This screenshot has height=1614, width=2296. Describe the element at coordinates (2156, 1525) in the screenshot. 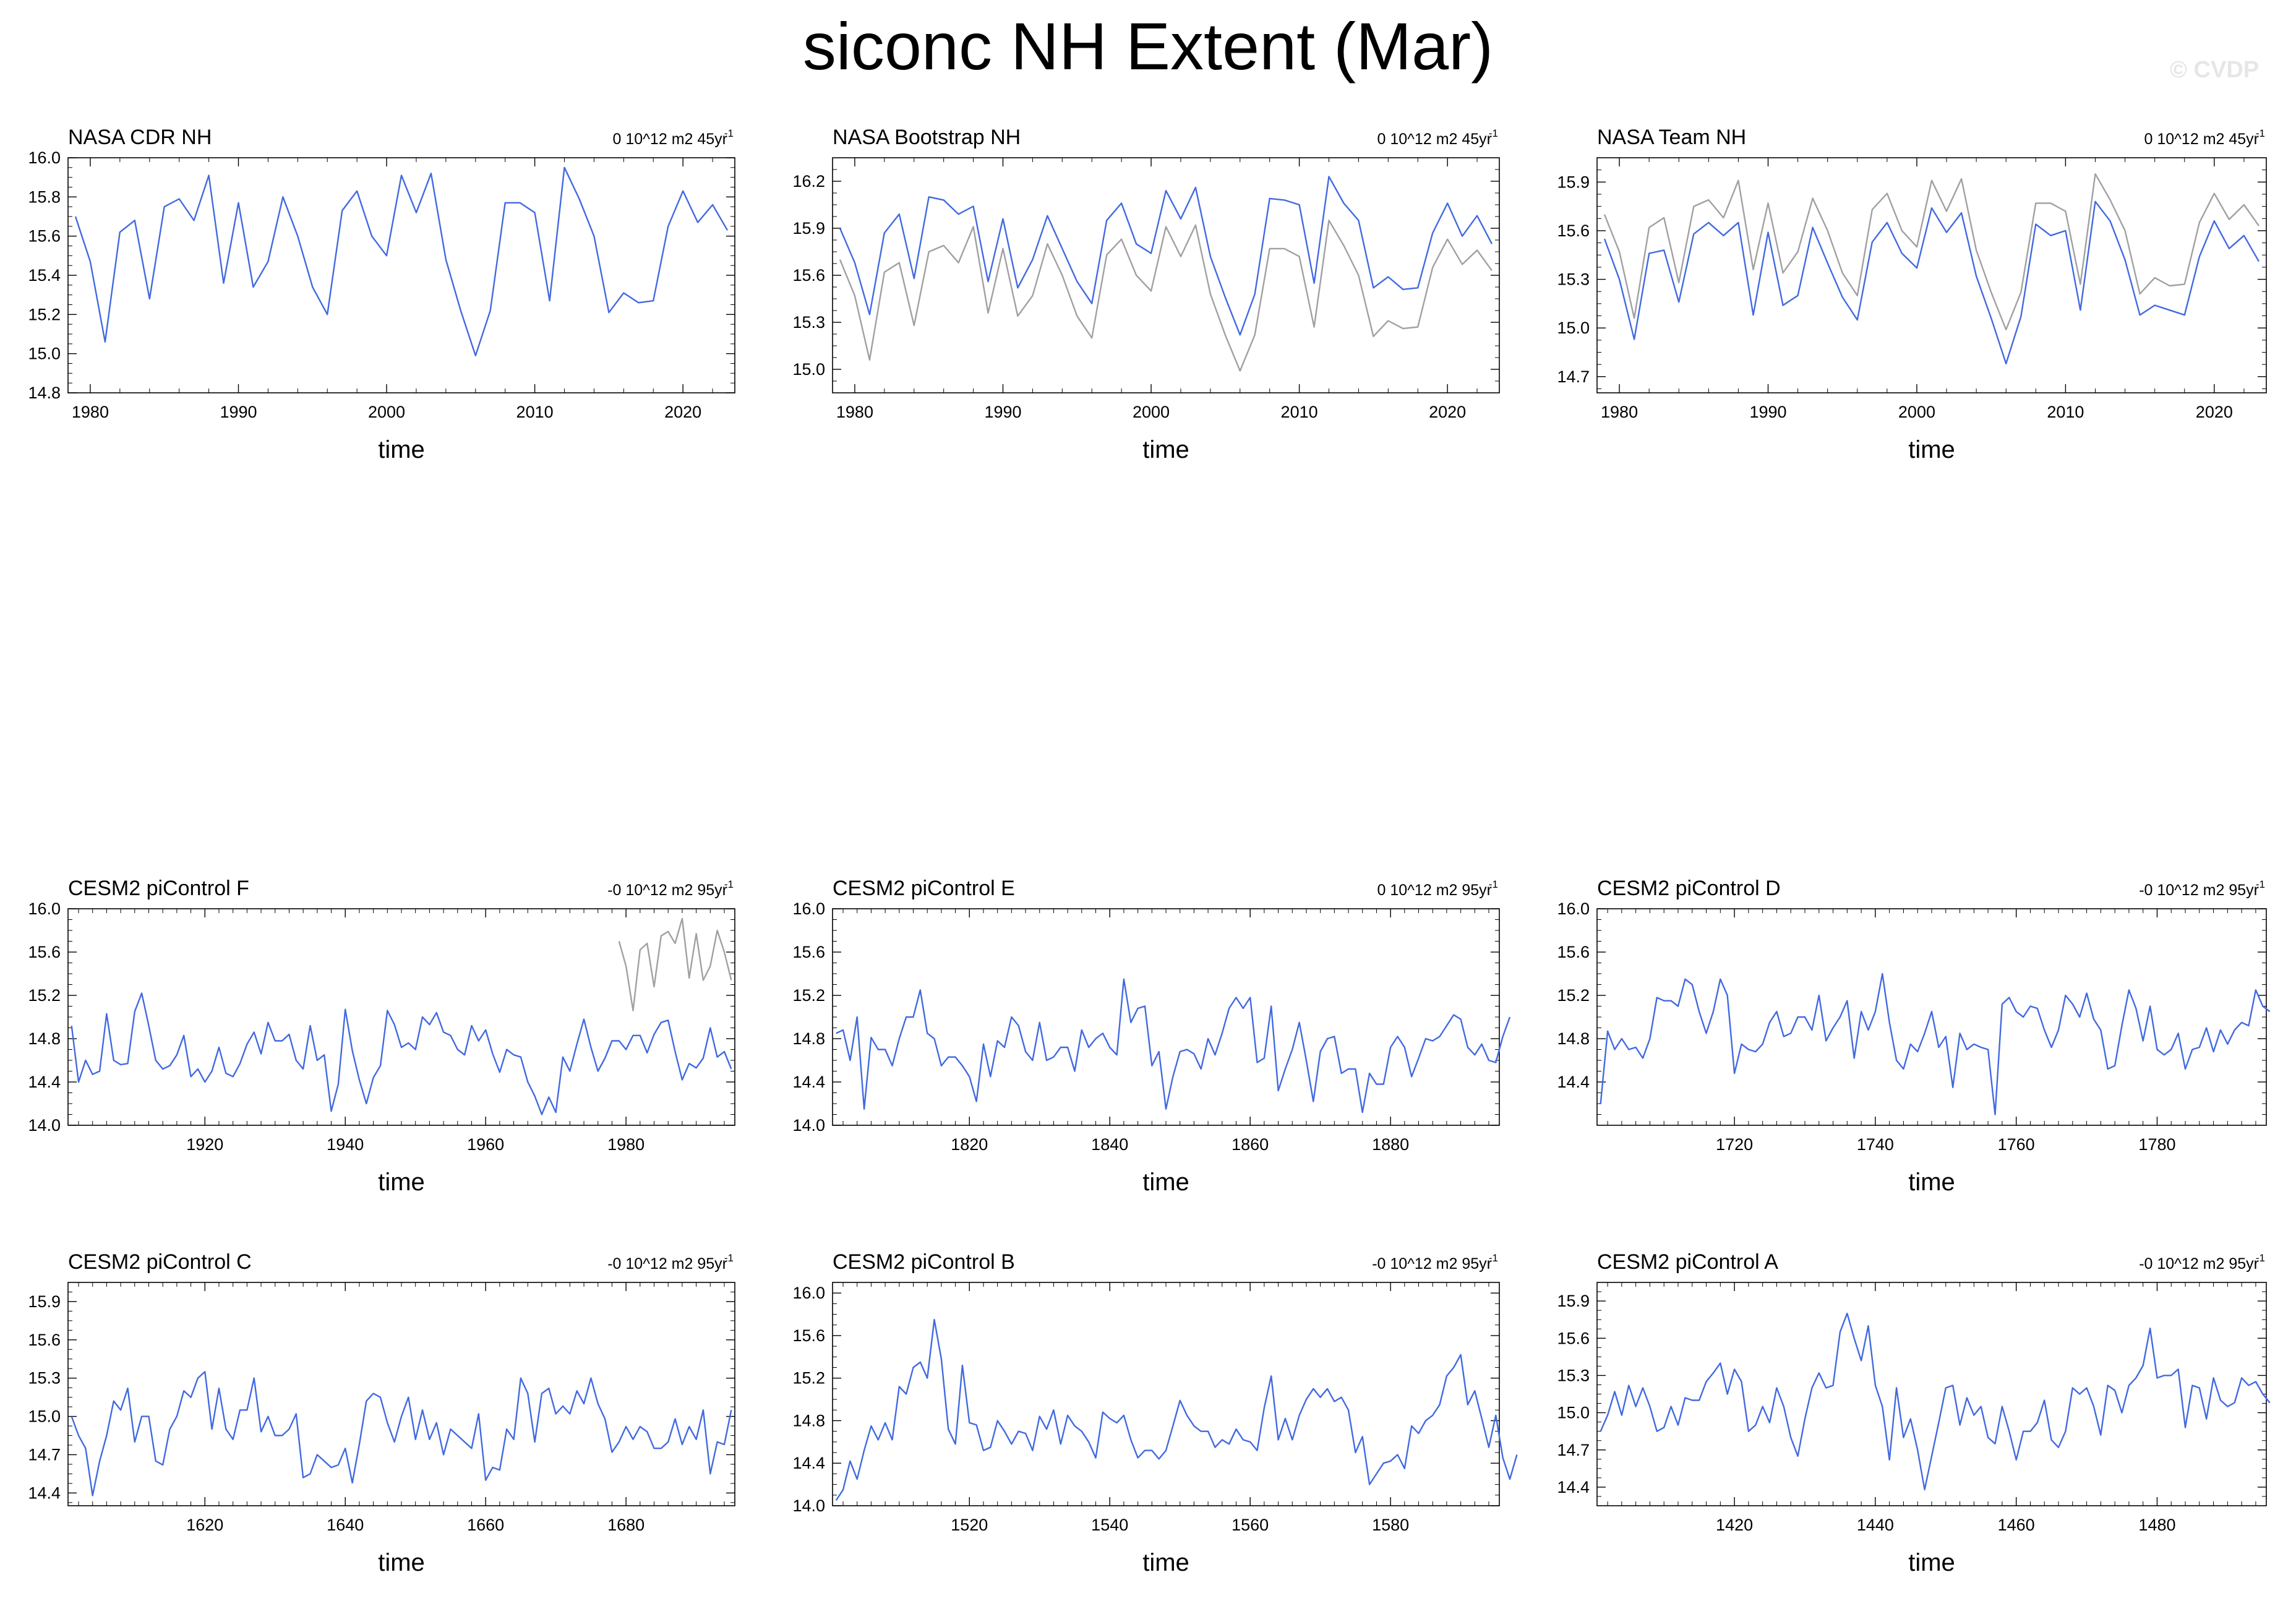

I see `x-tick-label: 1480` at that location.